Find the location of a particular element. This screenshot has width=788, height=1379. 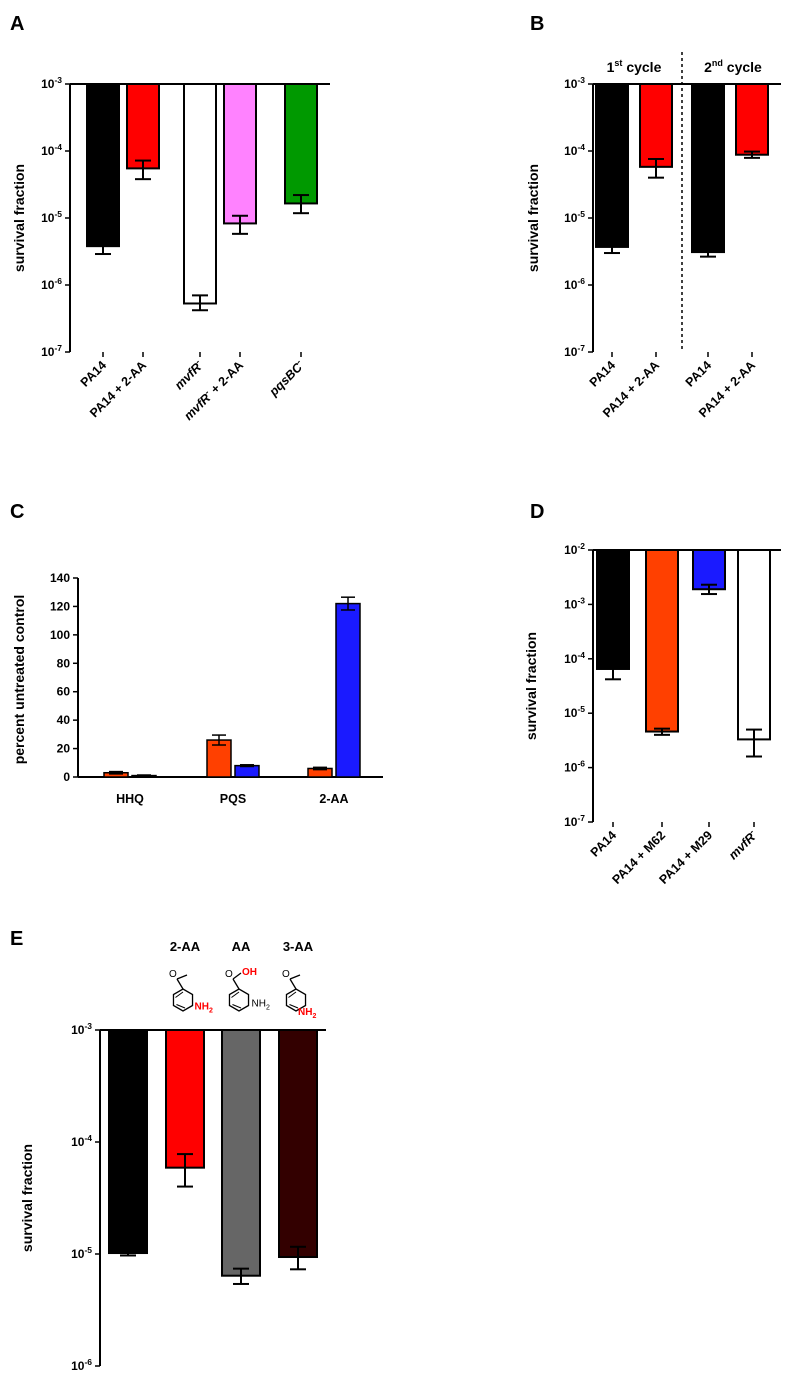

panel-letter-d: D is located at coordinates (537, 512).